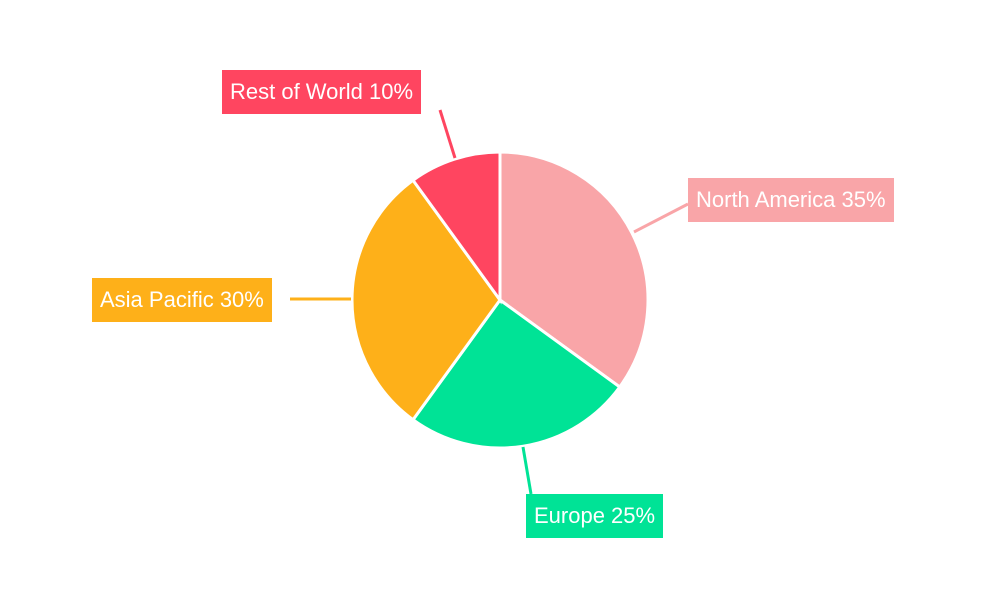  What do you see at coordinates (322, 92) in the screenshot?
I see `data-label: Rest of World 10%` at bounding box center [322, 92].